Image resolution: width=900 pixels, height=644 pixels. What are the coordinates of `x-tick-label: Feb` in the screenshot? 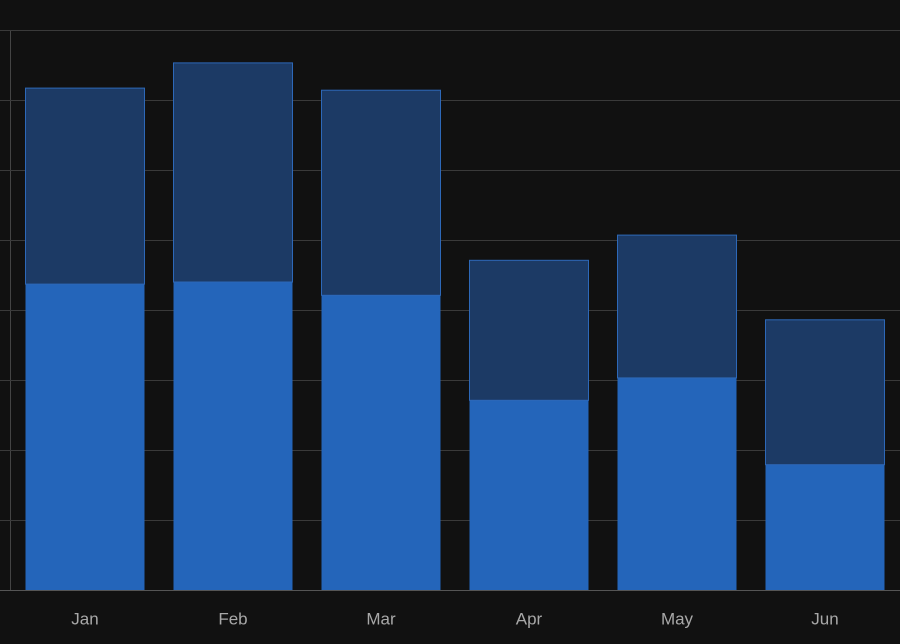 It's located at (232, 618).